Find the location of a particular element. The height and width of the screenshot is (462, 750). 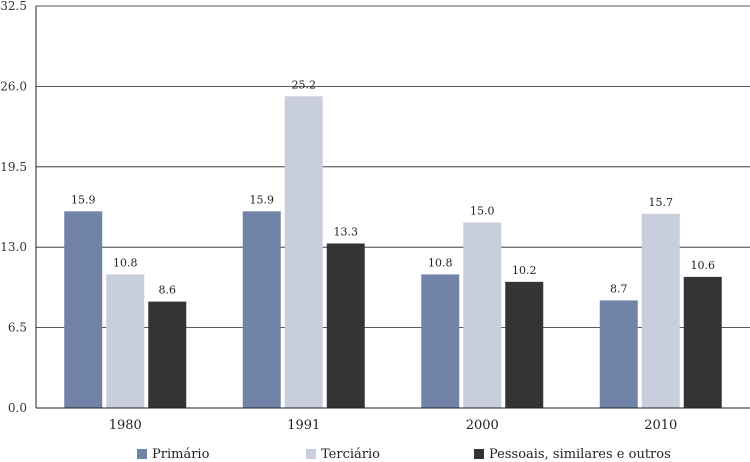

x-category-label: 1991 is located at coordinates (303, 425).